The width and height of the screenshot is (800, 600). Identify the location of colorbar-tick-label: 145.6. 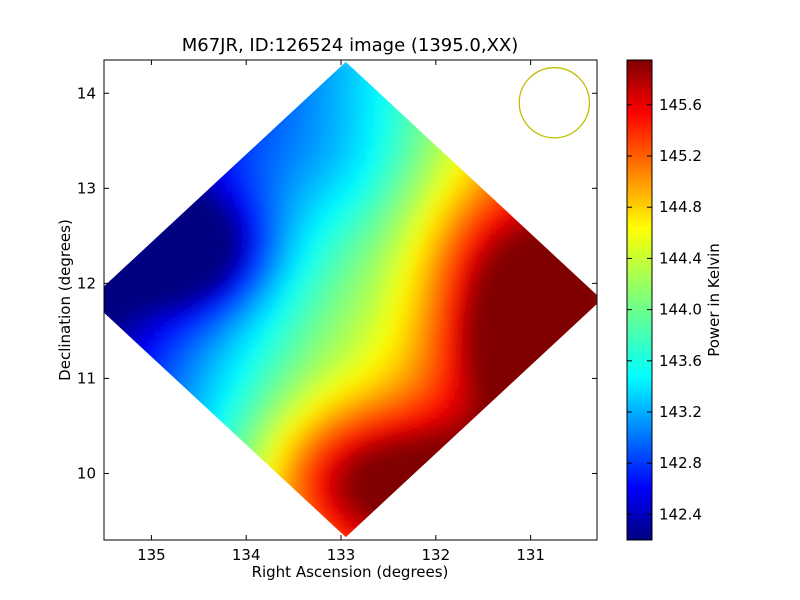
(680, 105).